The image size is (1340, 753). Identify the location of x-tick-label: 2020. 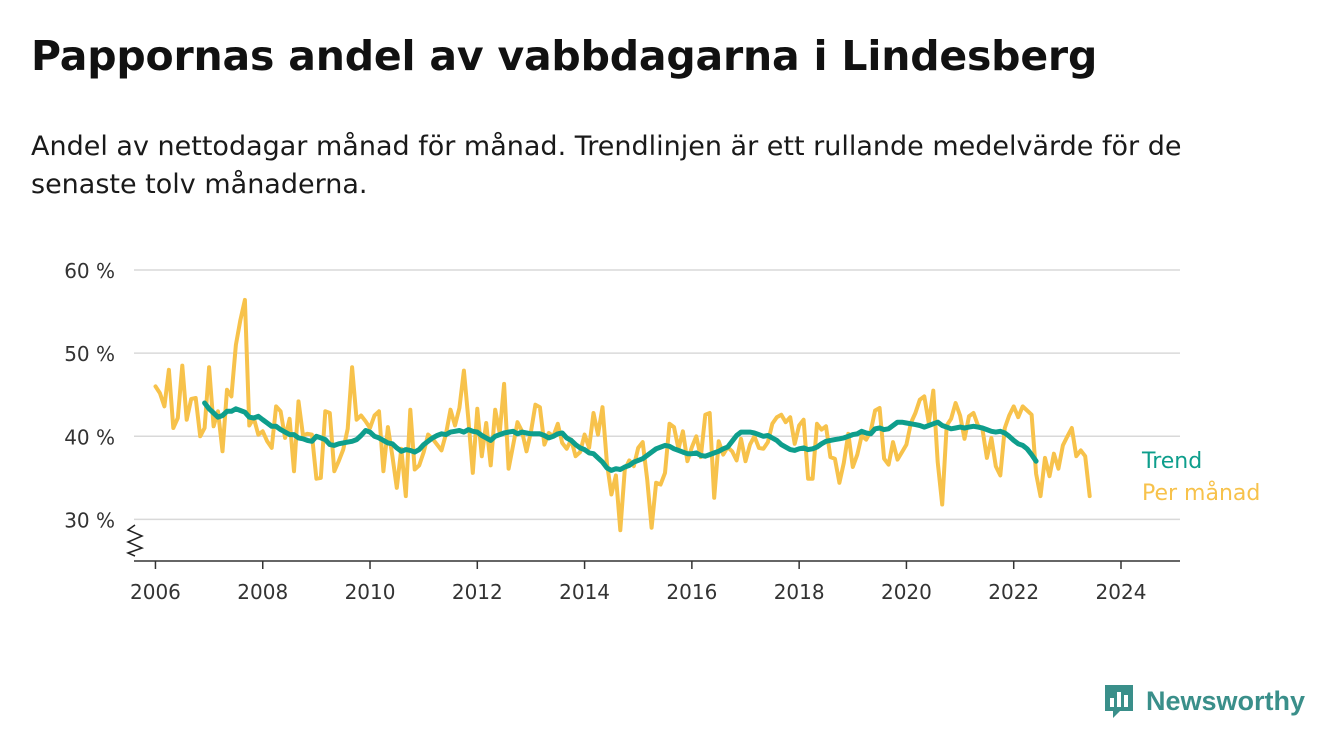
(906, 592).